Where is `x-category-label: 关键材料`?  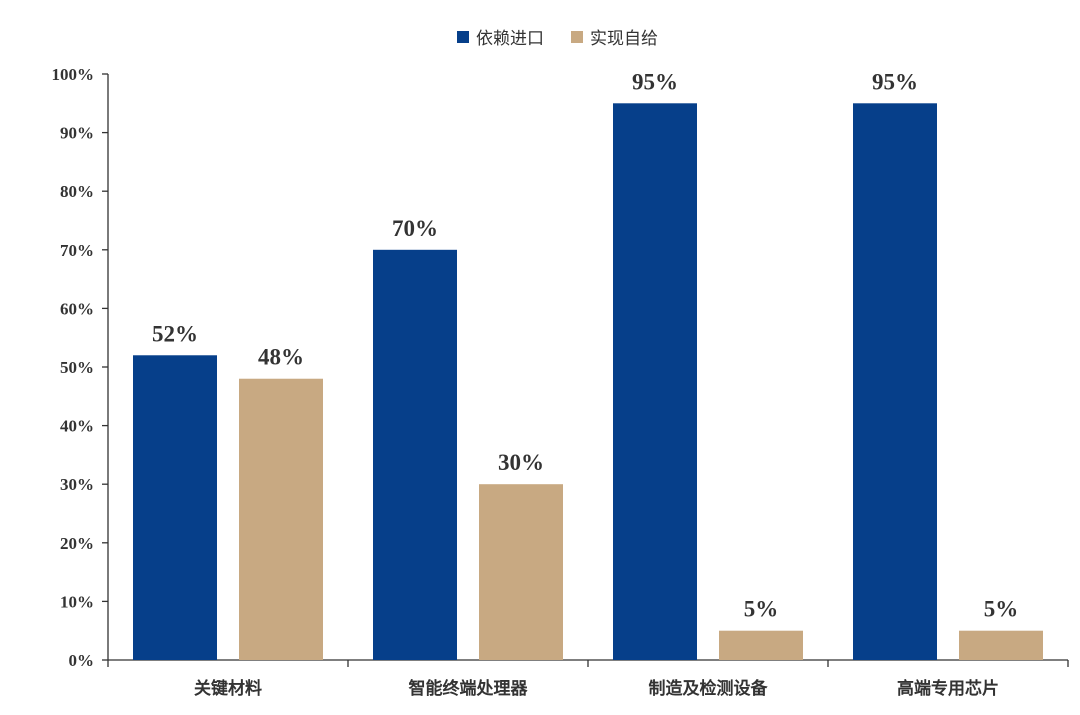 x-category-label: 关键材料 is located at coordinates (228, 688).